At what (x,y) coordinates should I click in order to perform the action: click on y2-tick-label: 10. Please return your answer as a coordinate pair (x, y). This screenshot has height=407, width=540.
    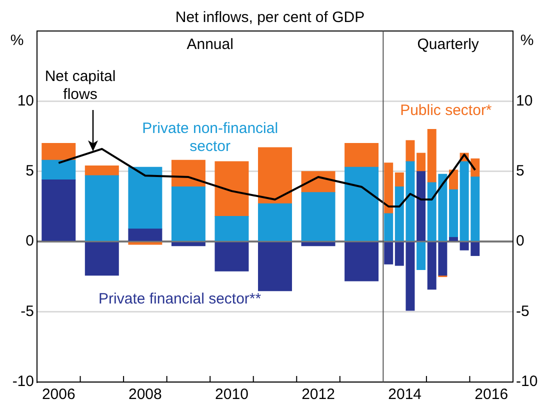
    Looking at the image, I should click on (524, 101).